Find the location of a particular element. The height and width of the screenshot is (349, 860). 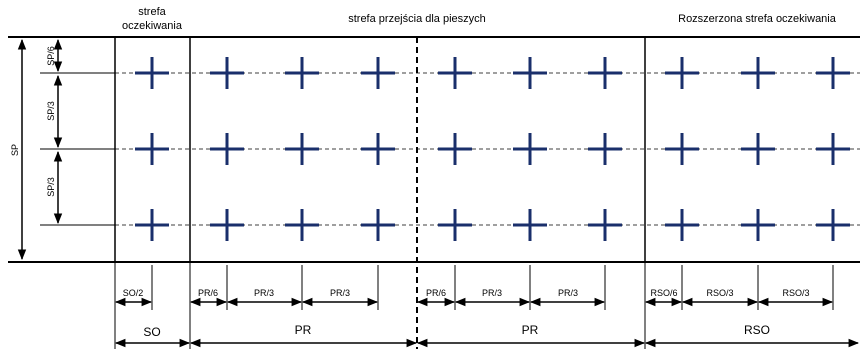

pr3-label-c: PR/3 is located at coordinates (492, 293).